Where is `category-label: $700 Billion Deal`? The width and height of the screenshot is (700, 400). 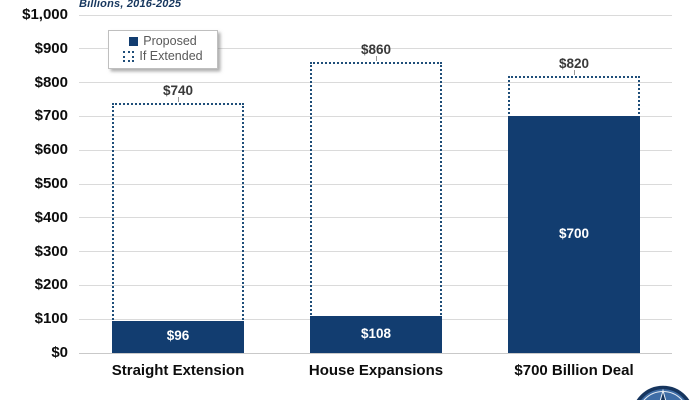
category-label: $700 Billion Deal is located at coordinates (574, 370).